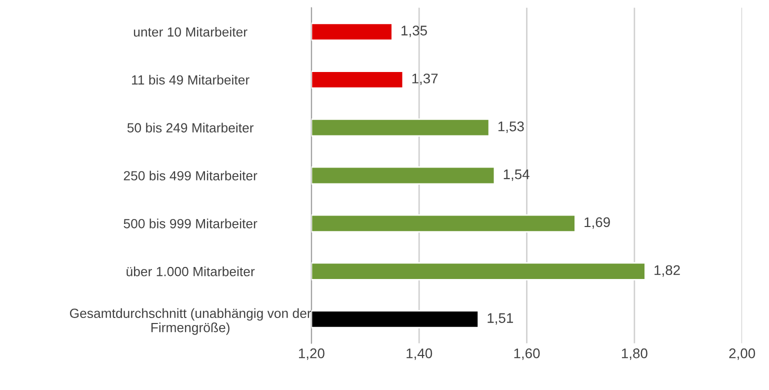 The width and height of the screenshot is (769, 390). I want to click on x-tick-label: 1,60, so click(527, 354).